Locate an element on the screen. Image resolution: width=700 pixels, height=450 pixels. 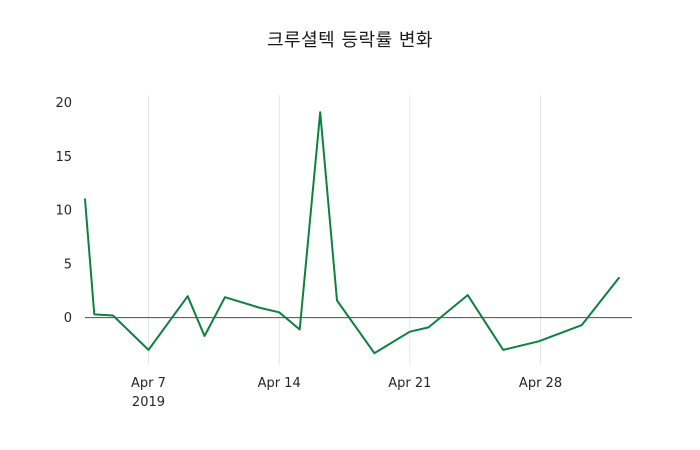
x-tick-label: Apr 21 is located at coordinates (409, 383).